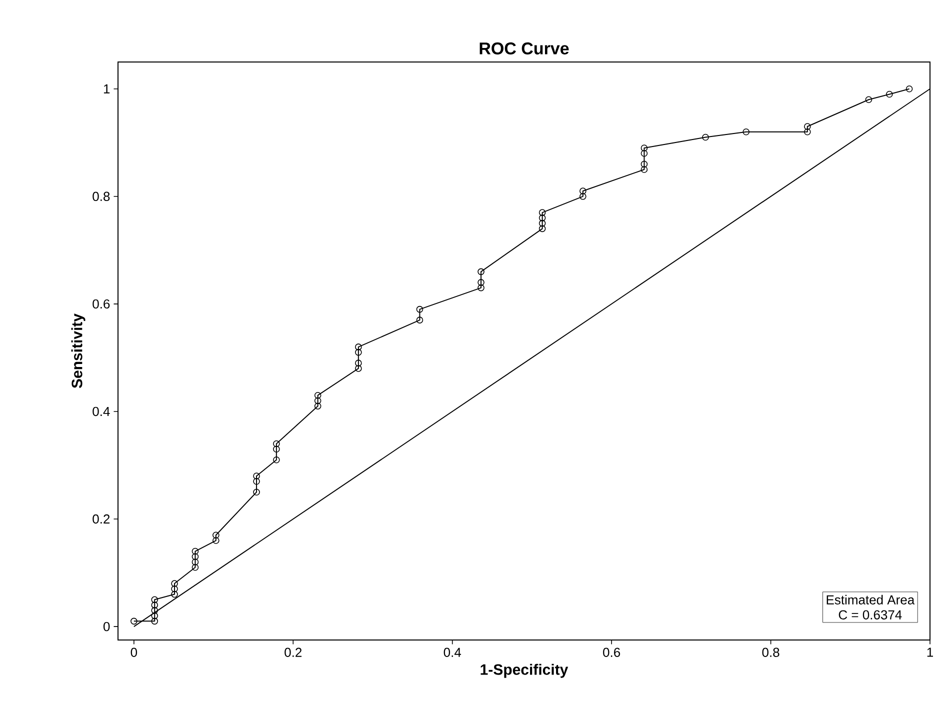 Image resolution: width=946 pixels, height=722 pixels. I want to click on x-tick-label: 0.8, so click(771, 652).